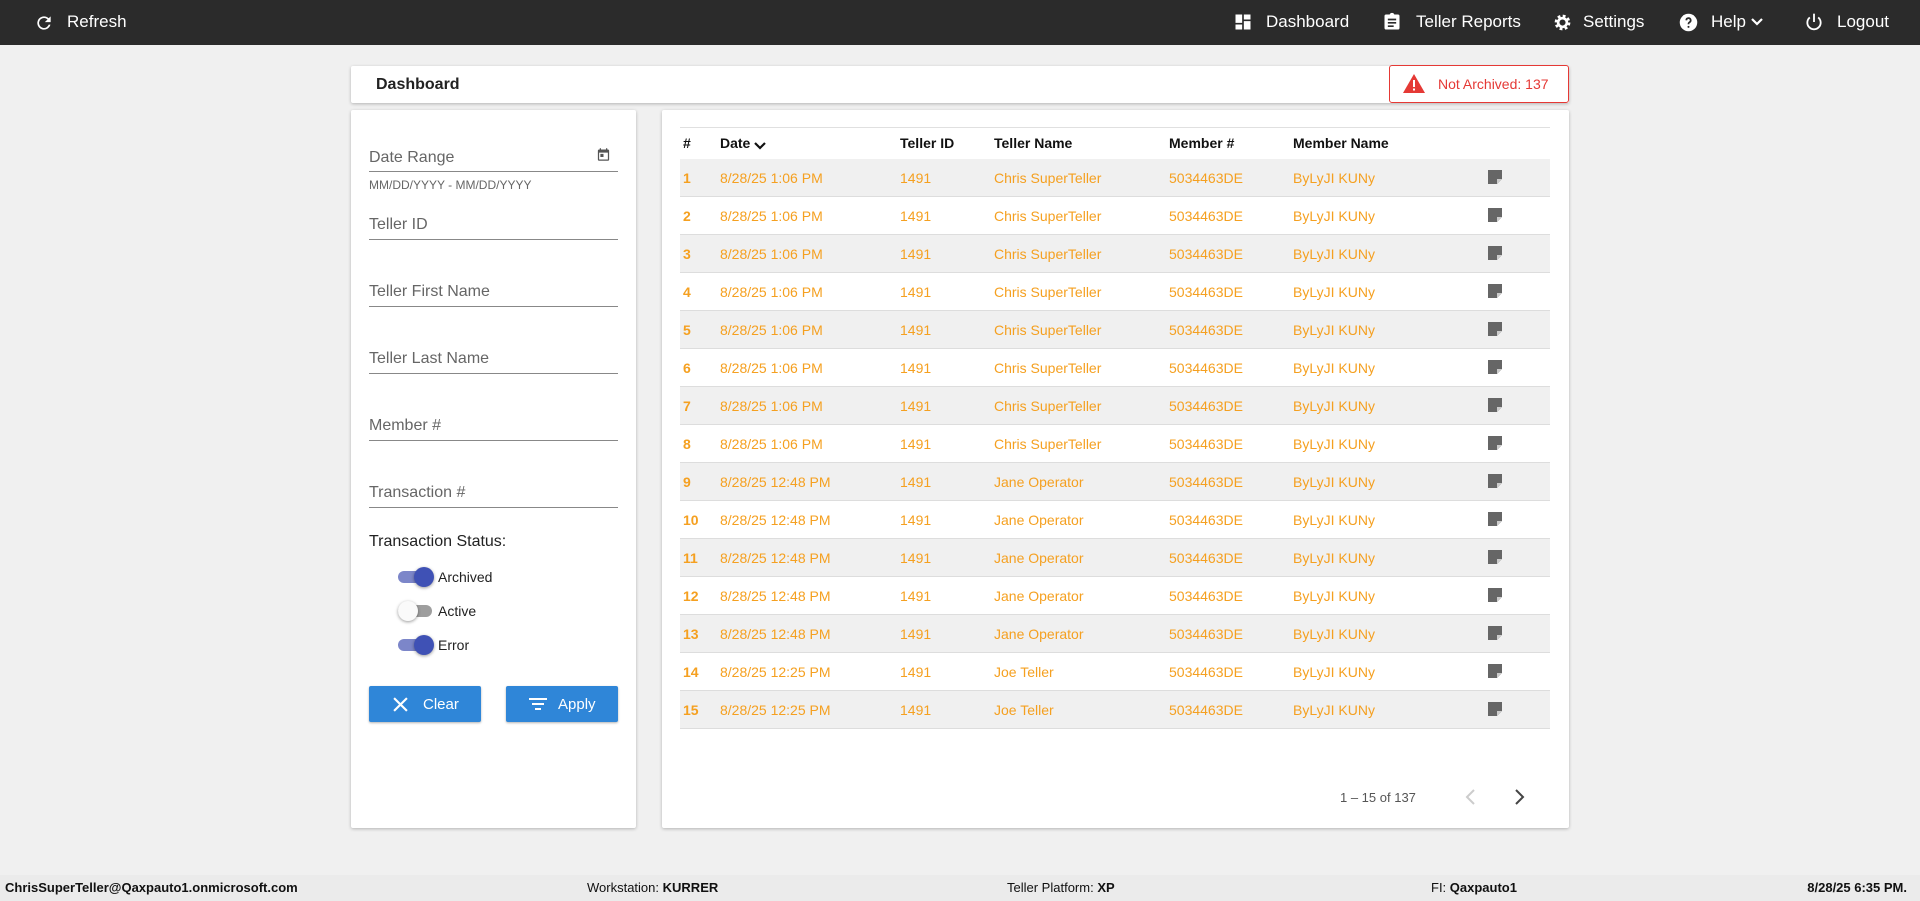  I want to click on alert-icon, so click(1414, 83).